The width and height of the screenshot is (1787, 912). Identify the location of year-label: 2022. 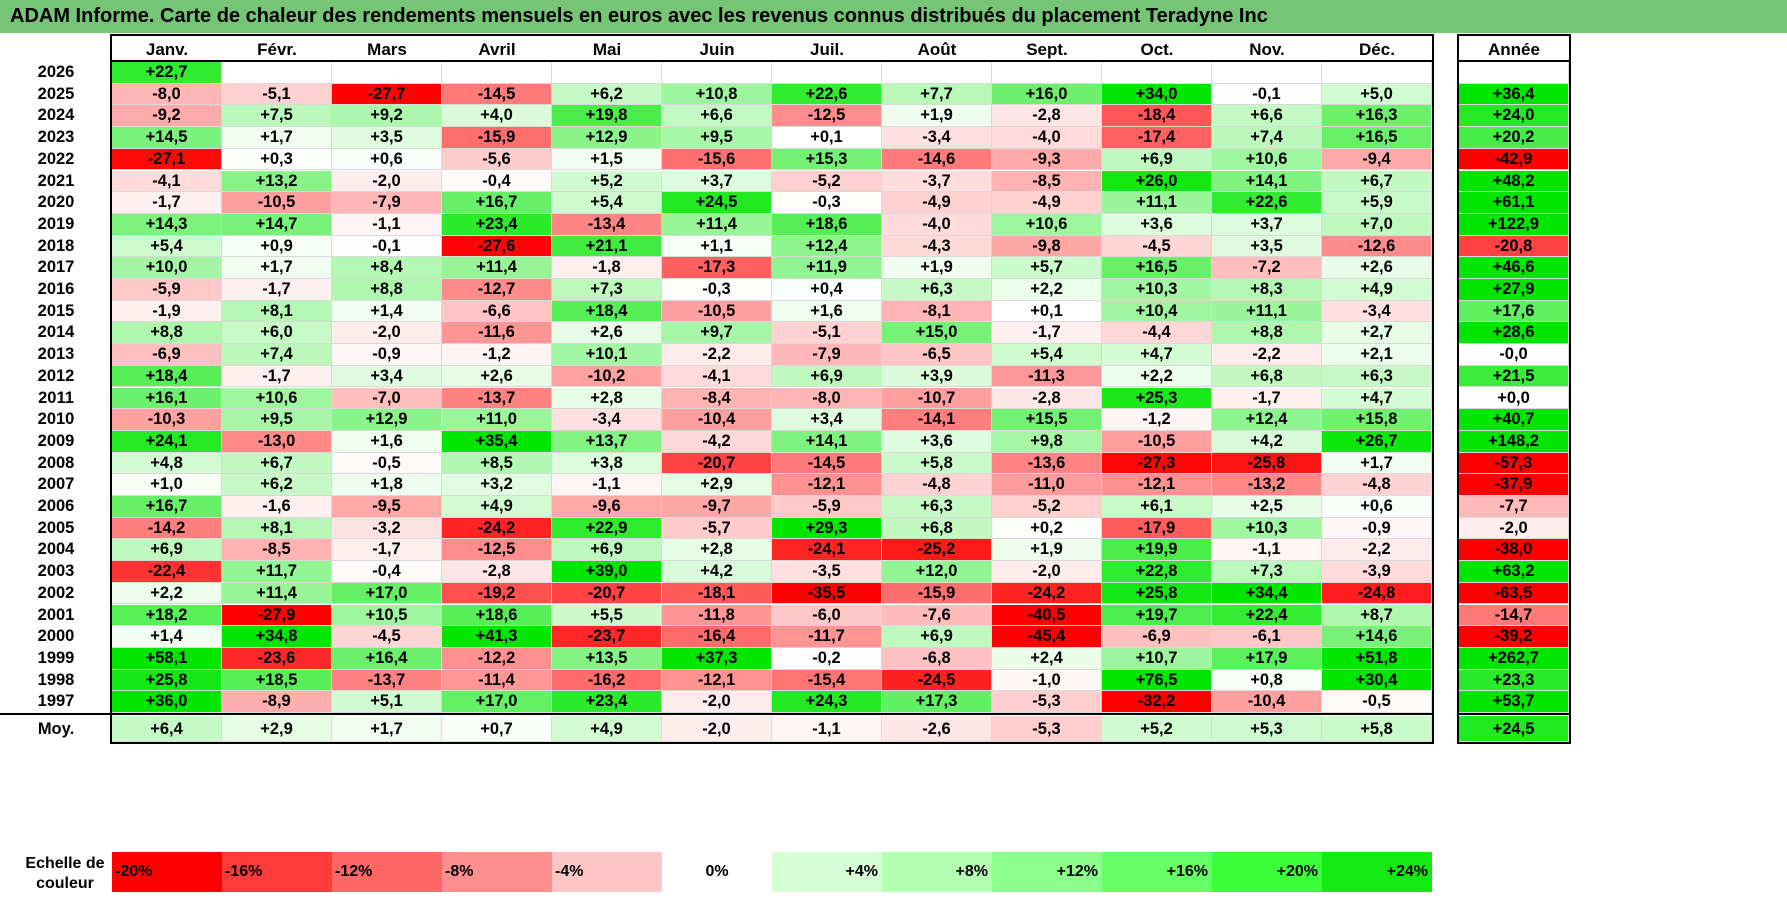
(56, 158).